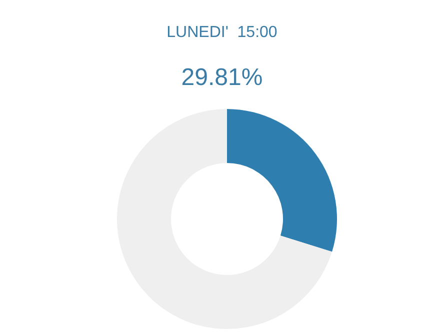 The width and height of the screenshot is (444, 335). I want to click on chart-subtitle: 29.81%, so click(222, 78).